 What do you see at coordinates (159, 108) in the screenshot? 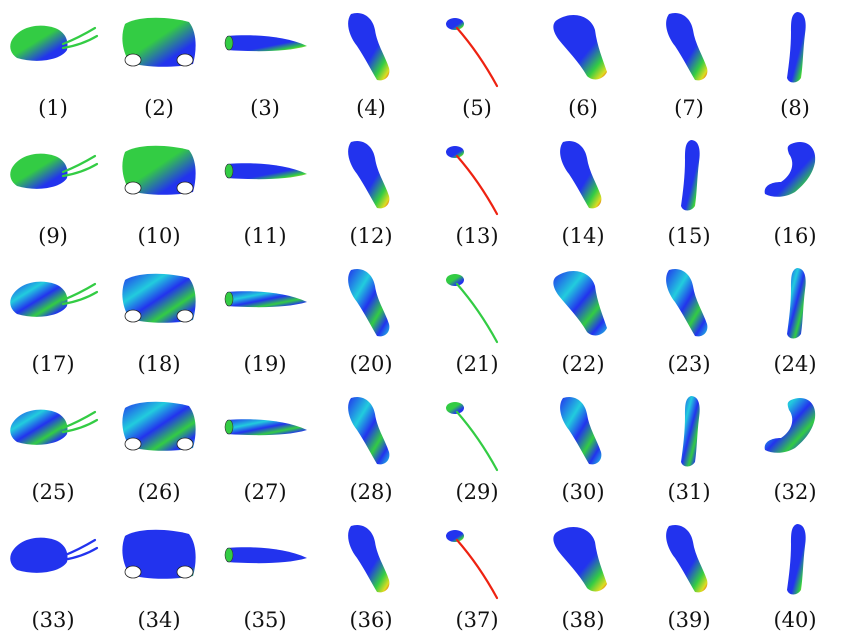
I see `panel-label: (2)` at bounding box center [159, 108].